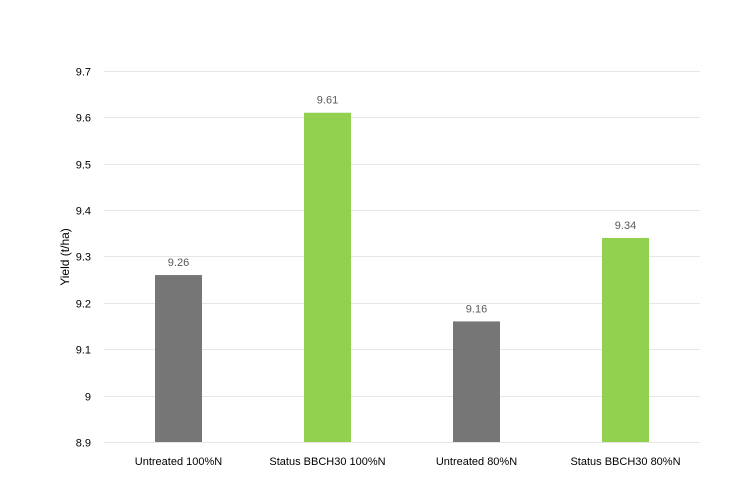 The image size is (734, 482). What do you see at coordinates (476, 309) in the screenshot?
I see `bar-data-label: 9.16` at bounding box center [476, 309].